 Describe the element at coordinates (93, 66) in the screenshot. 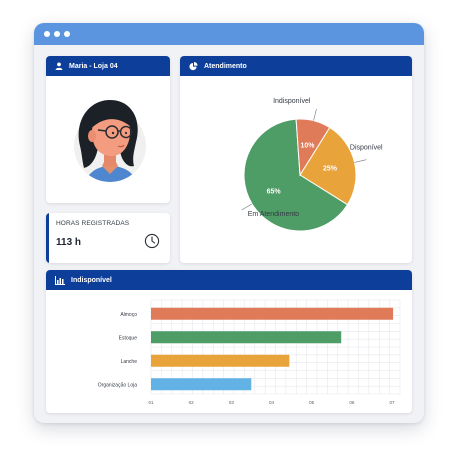

I see `profile-title: Maria - Loja 04` at that location.